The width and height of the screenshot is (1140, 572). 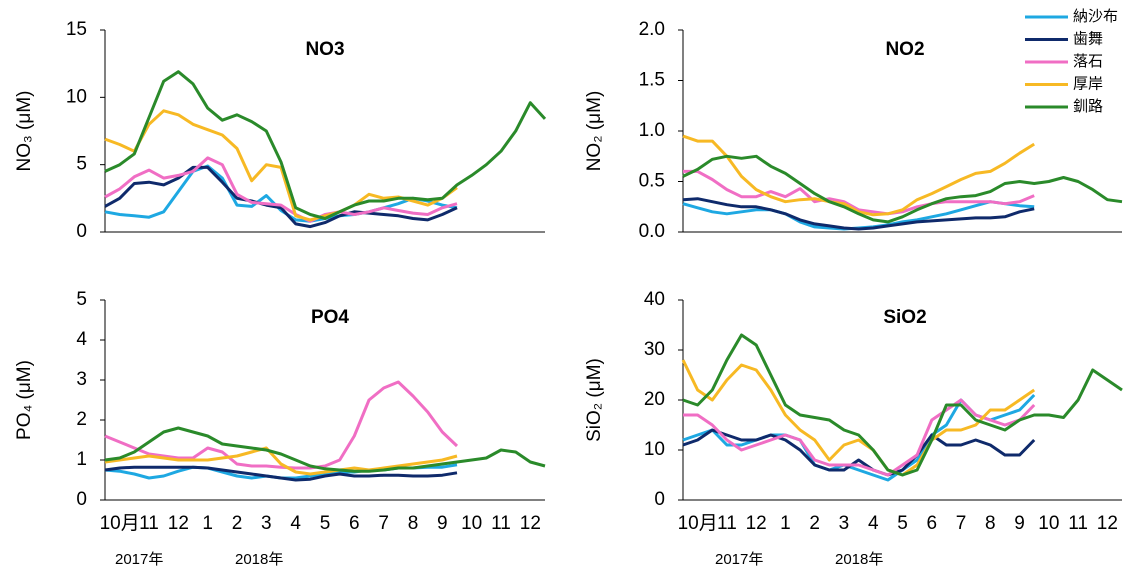 What do you see at coordinates (904, 317) in the screenshot?
I see `chart-title: SiO2` at bounding box center [904, 317].